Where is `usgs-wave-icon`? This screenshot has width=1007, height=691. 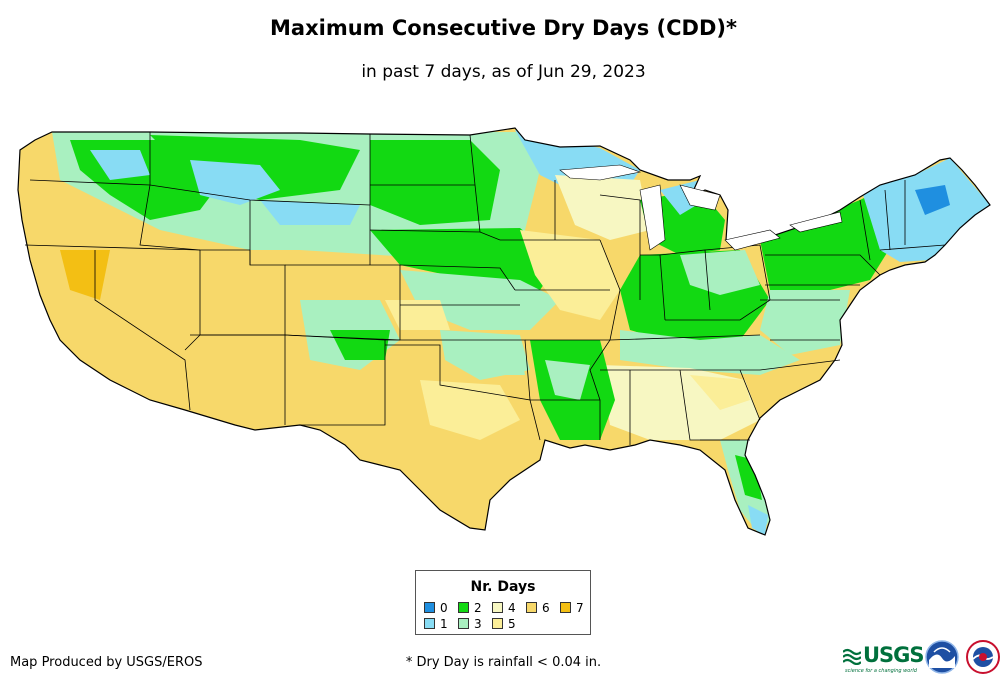 usgs-wave-icon is located at coordinates (852, 656).